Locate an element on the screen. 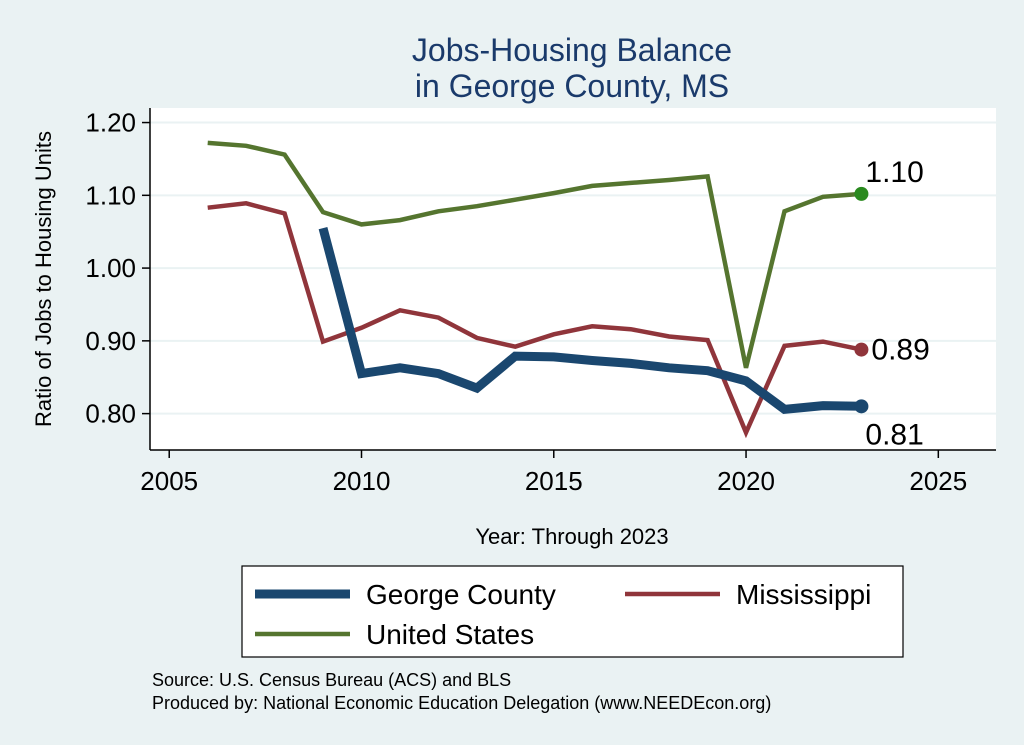  end-point-mississippi is located at coordinates (861, 349).